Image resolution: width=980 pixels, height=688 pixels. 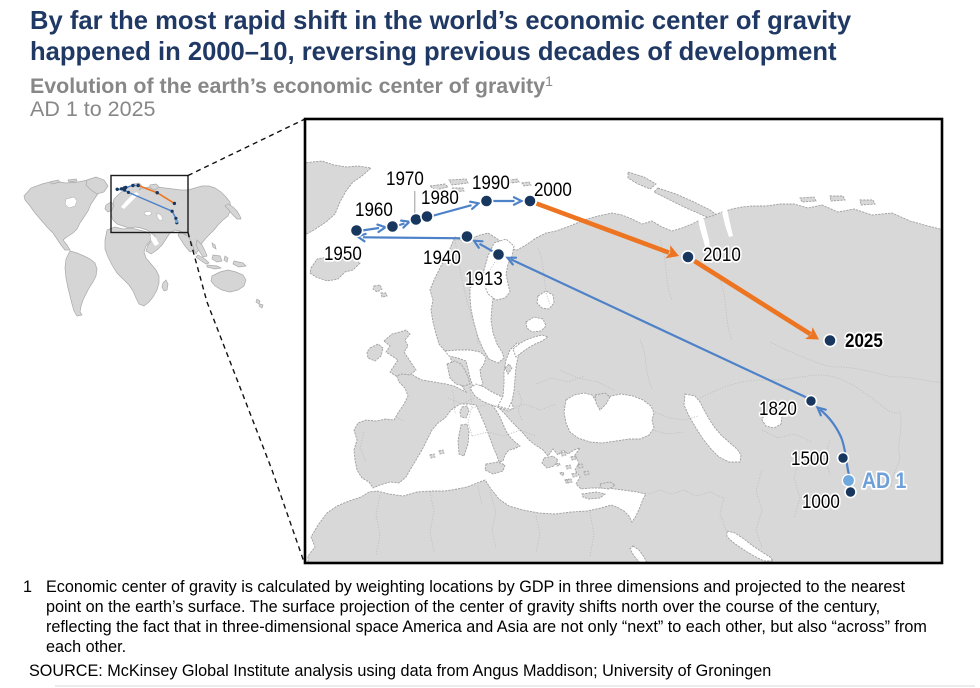 What do you see at coordinates (442, 257) in the screenshot?
I see `svg-text: 1940` at bounding box center [442, 257].